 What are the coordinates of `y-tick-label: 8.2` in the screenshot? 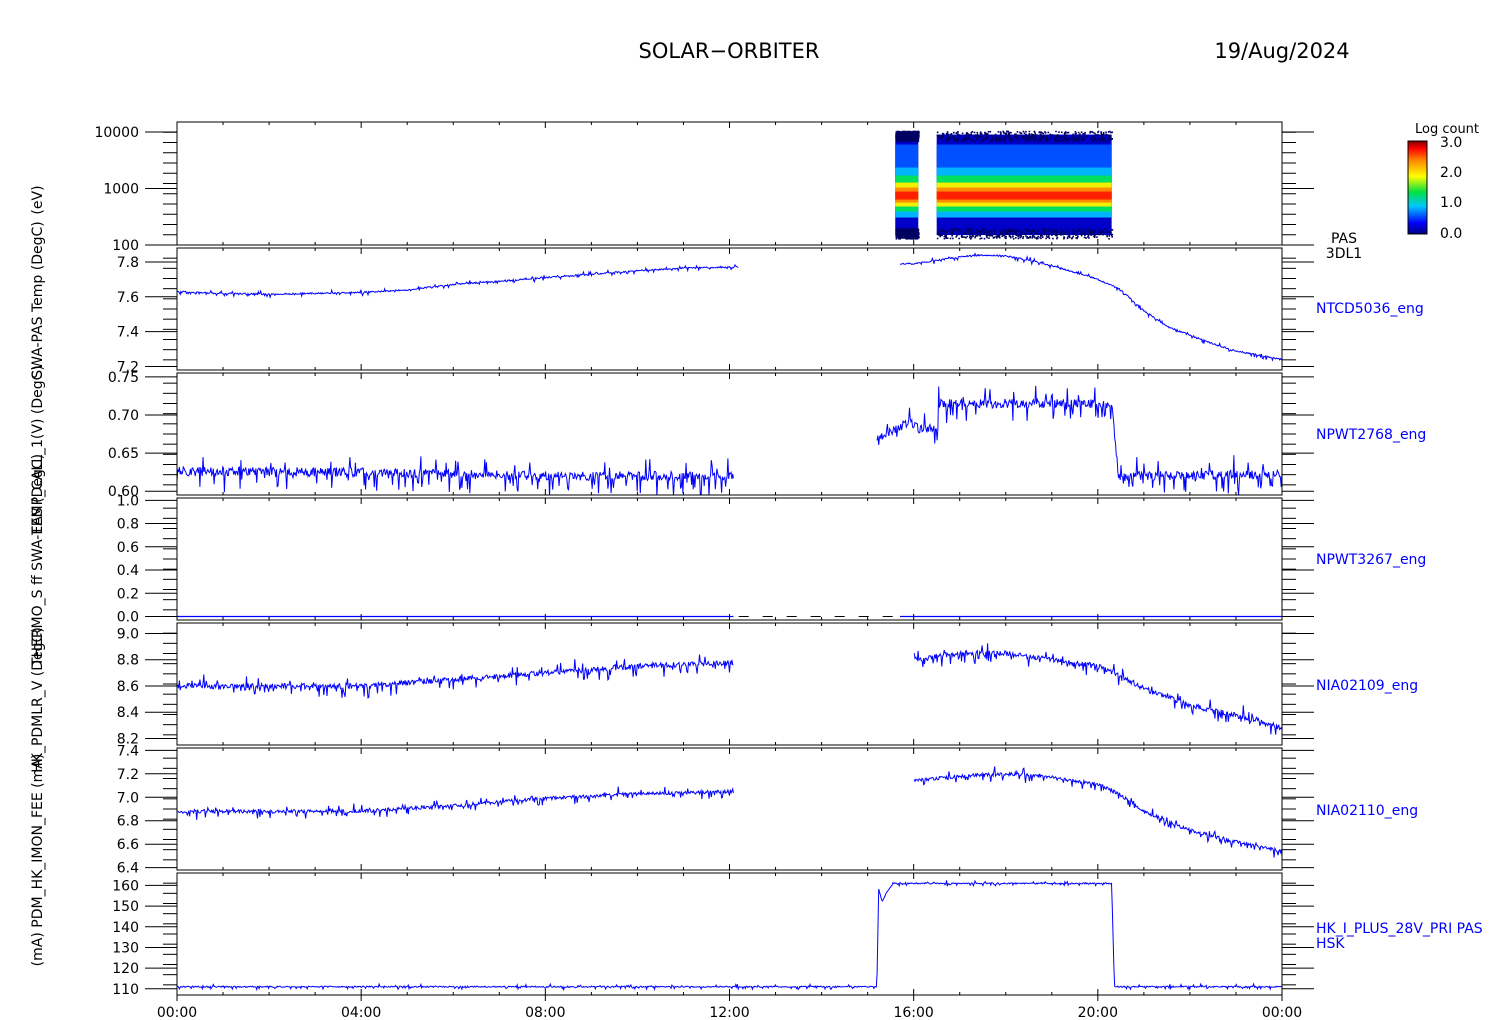 It's located at (128, 739).